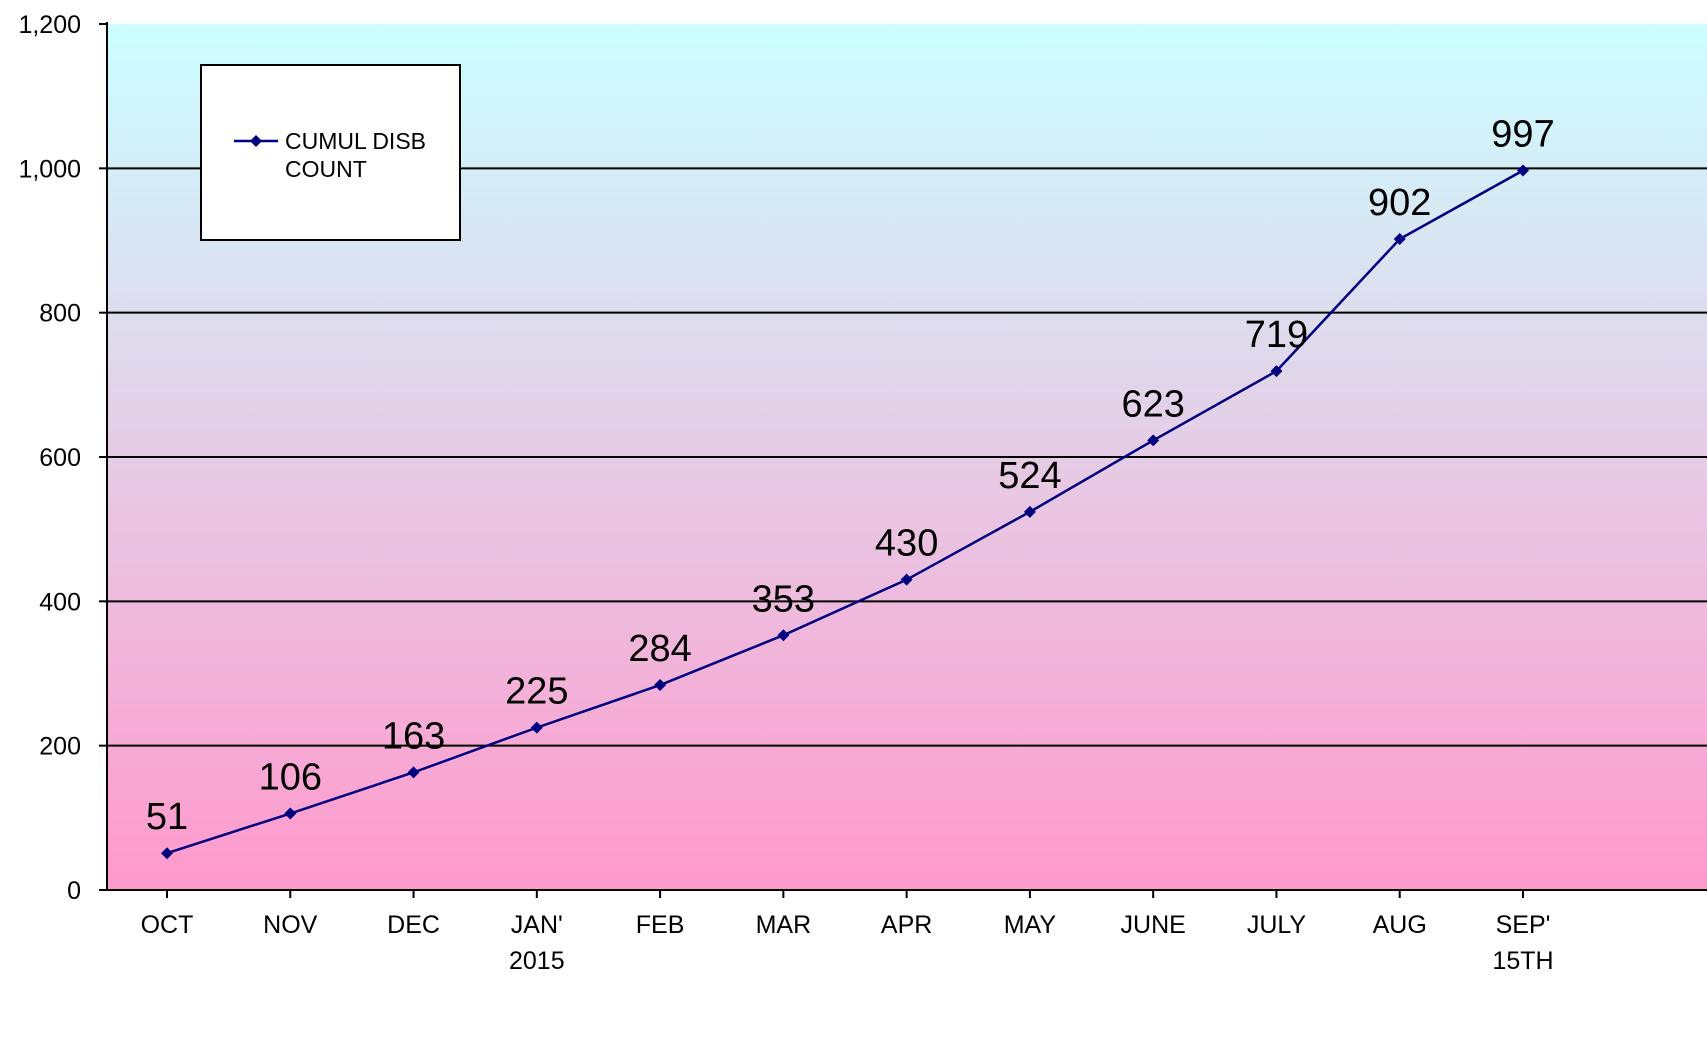 Image resolution: width=1707 pixels, height=1062 pixels. I want to click on x-tick-label: JUNE, so click(1153, 925).